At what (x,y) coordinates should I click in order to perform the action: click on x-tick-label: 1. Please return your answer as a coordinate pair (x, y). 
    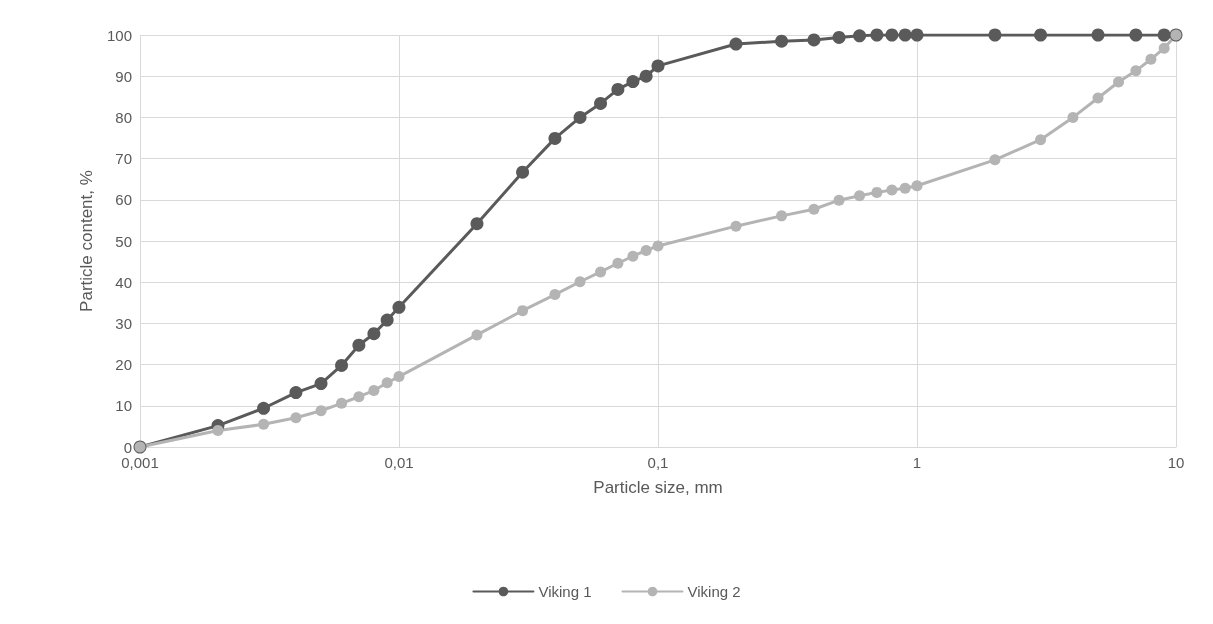
    Looking at the image, I should click on (917, 462).